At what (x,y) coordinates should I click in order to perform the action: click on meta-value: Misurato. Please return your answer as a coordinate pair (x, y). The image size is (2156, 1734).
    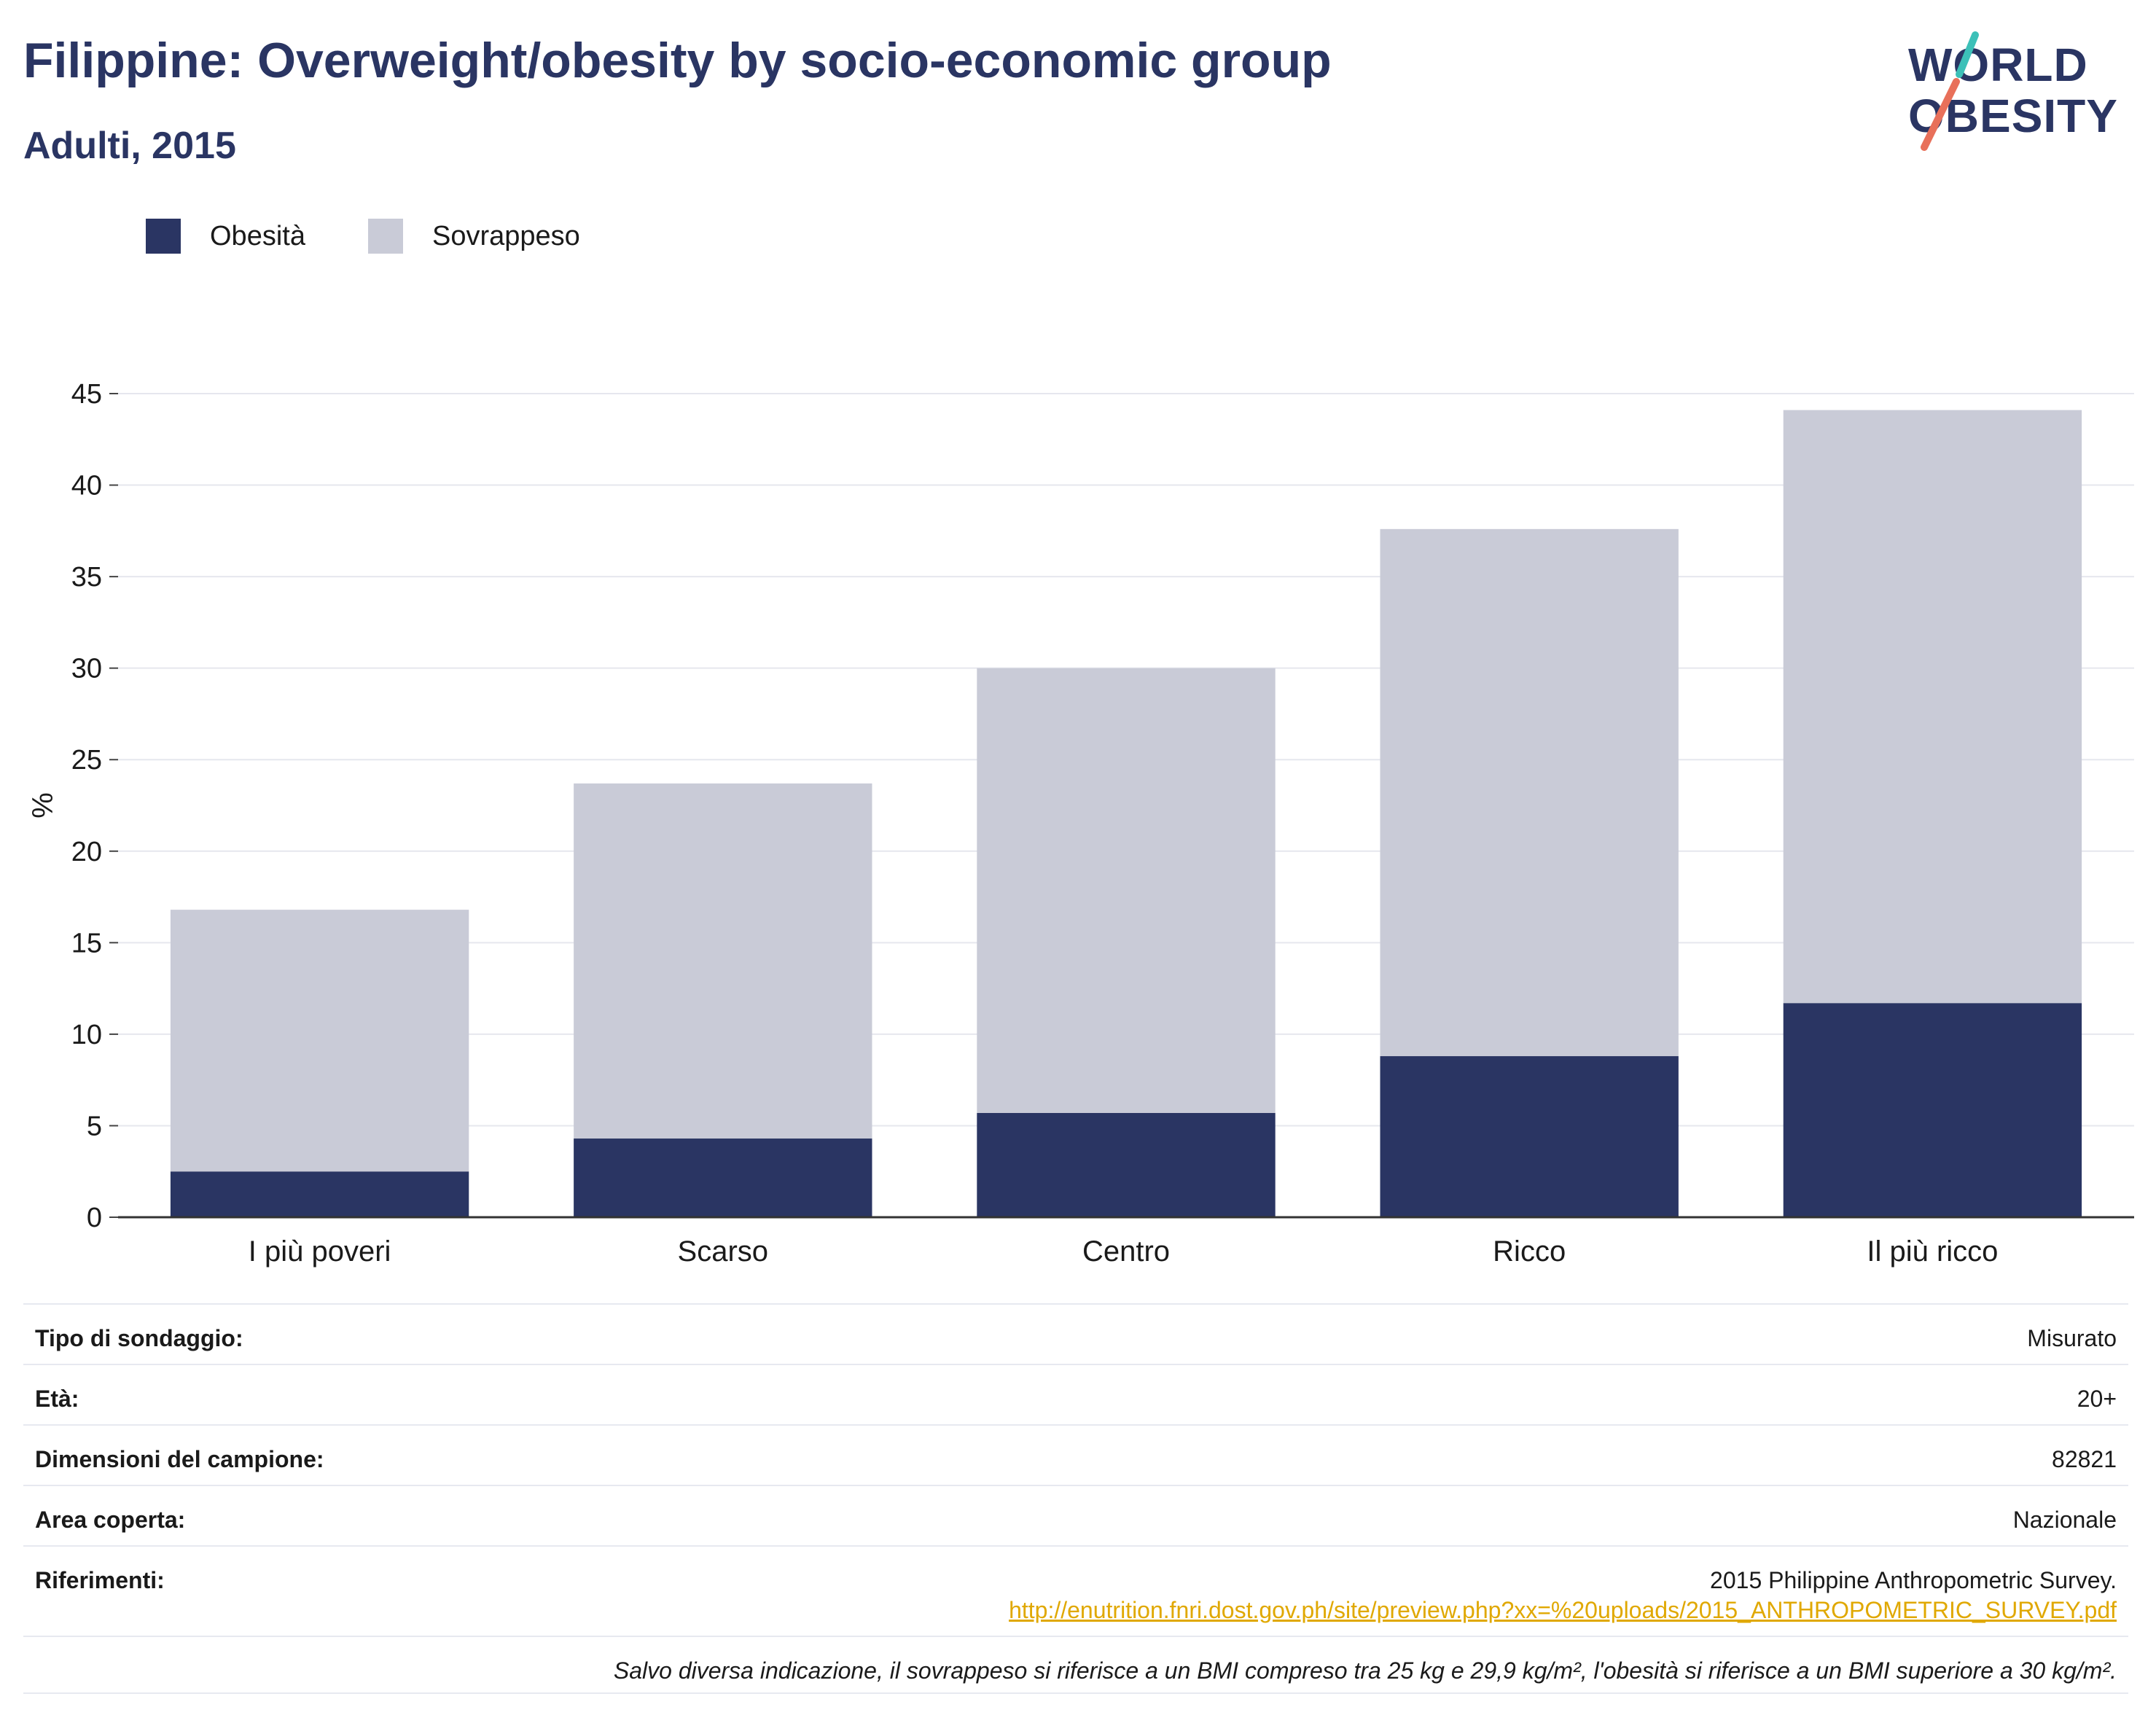
    Looking at the image, I should click on (2072, 1338).